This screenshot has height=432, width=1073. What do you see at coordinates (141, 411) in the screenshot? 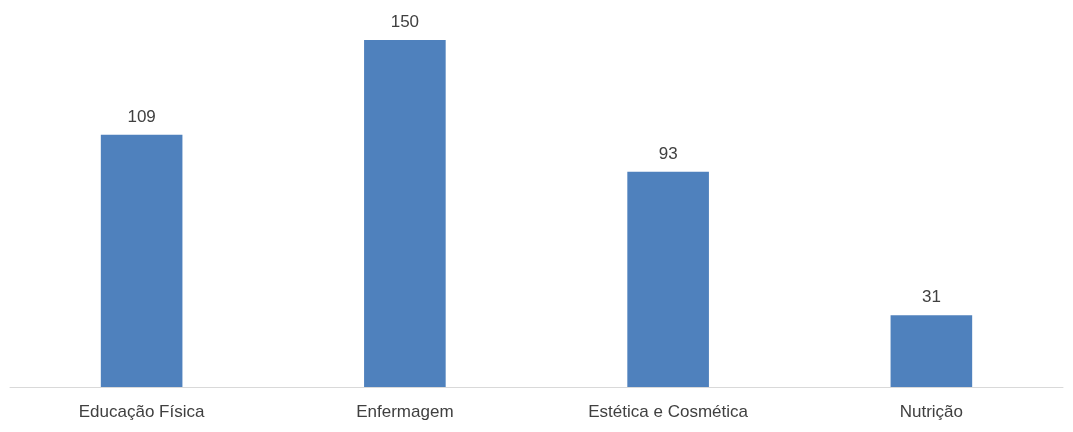
I see `x-tick-label: Educação Física` at bounding box center [141, 411].